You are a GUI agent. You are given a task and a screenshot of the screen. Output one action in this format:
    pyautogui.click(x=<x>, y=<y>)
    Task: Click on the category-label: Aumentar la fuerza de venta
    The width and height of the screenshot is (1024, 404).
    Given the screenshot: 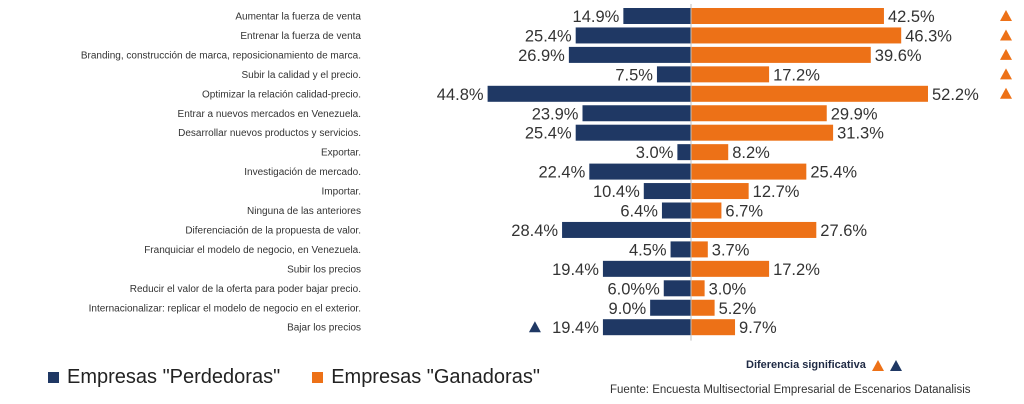 What is the action you would take?
    pyautogui.click(x=298, y=17)
    